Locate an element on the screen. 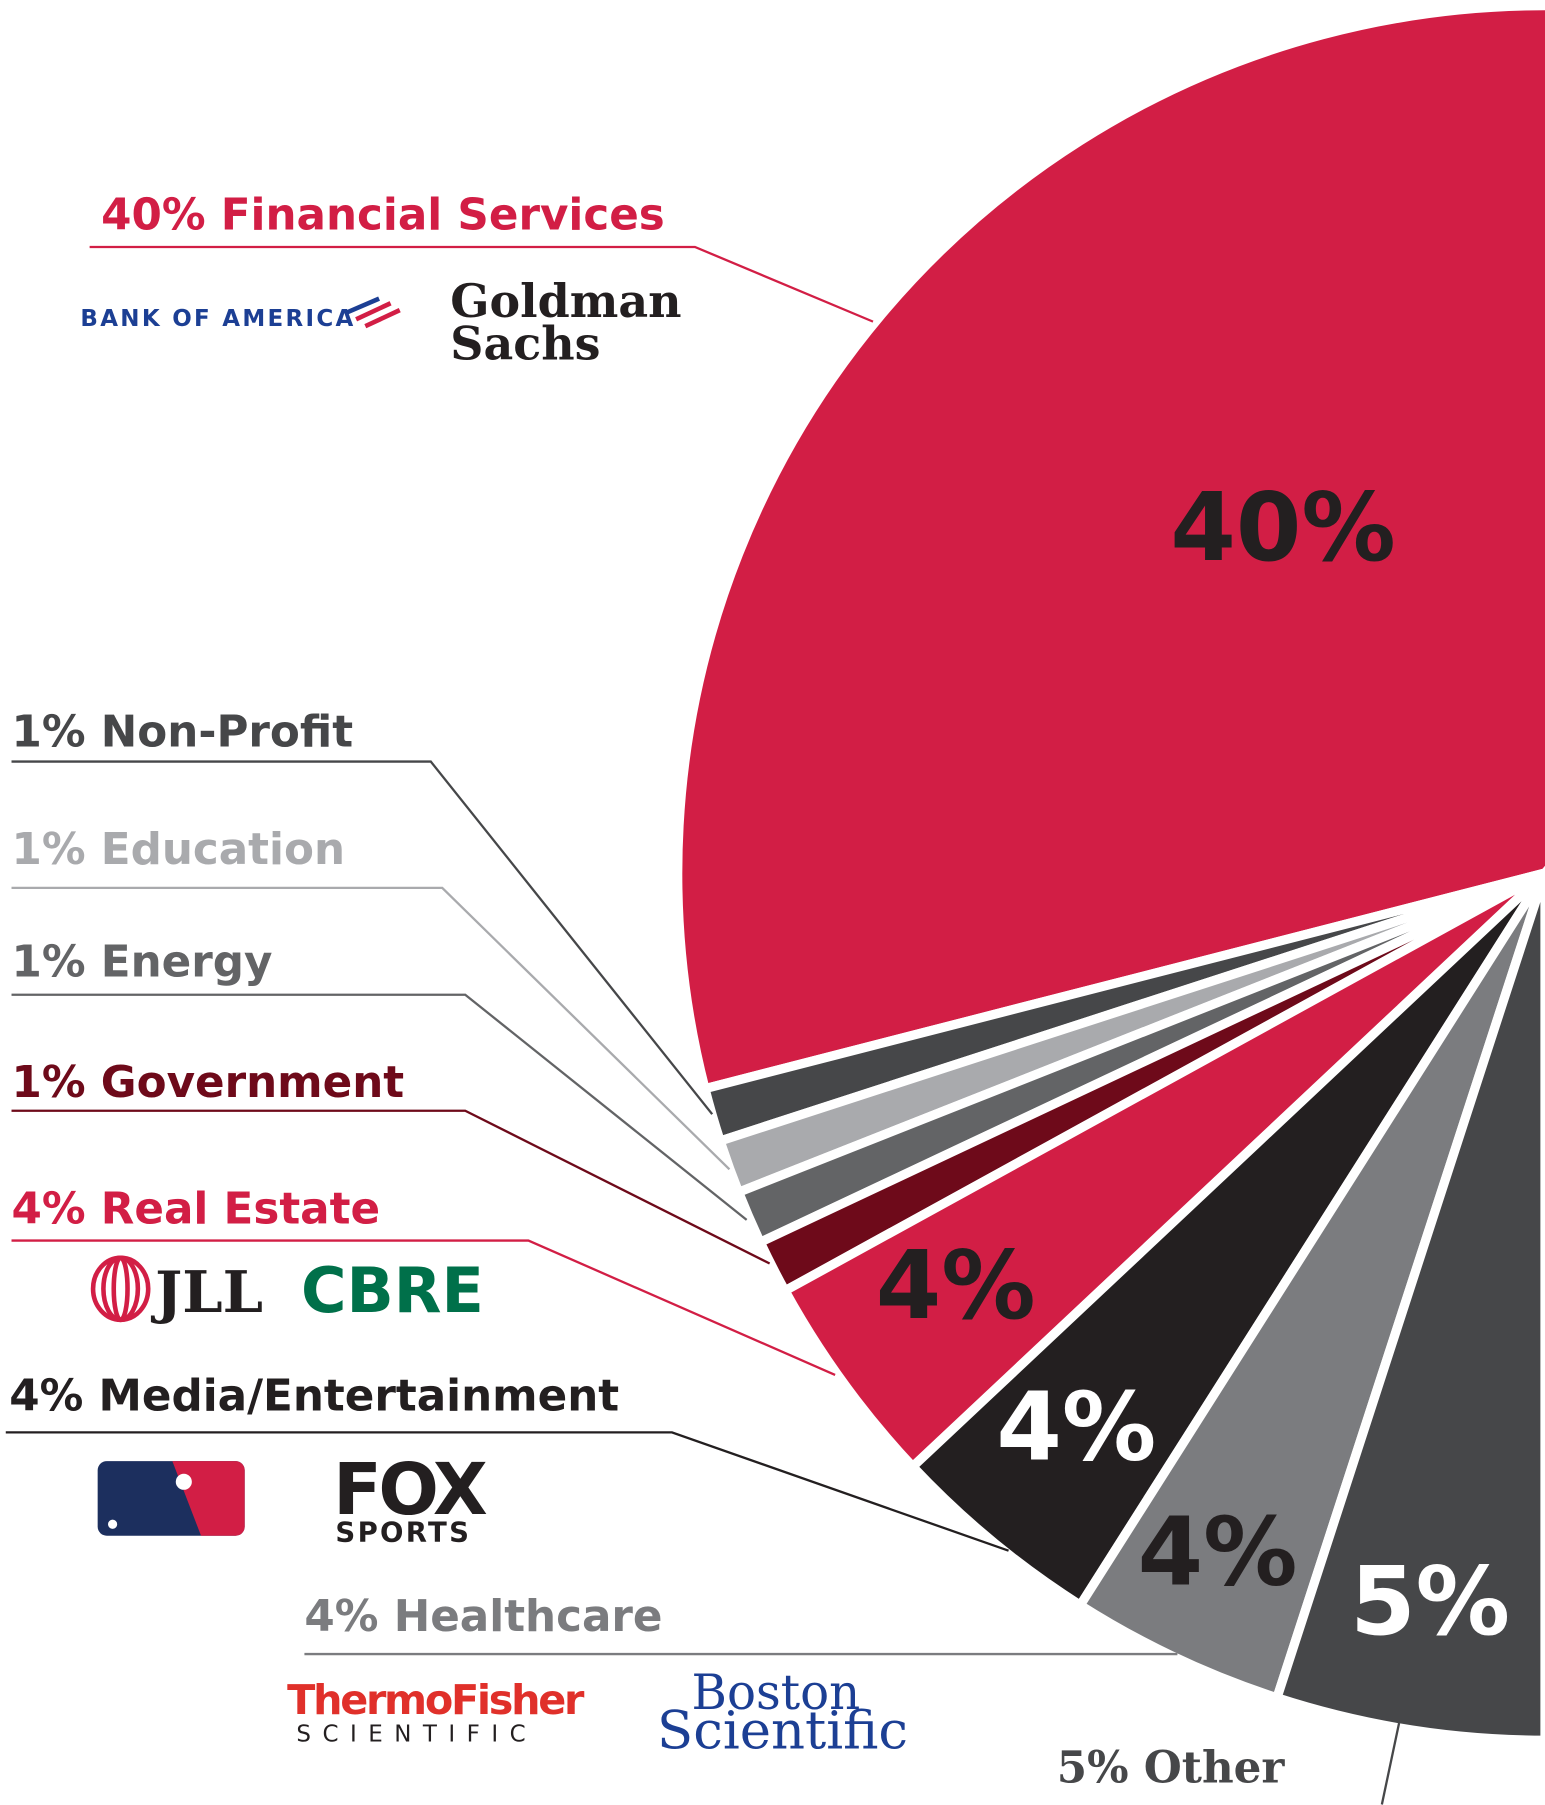 The image size is (1545, 1805). slice-label: 4% Healthcare is located at coordinates (483, 1616).